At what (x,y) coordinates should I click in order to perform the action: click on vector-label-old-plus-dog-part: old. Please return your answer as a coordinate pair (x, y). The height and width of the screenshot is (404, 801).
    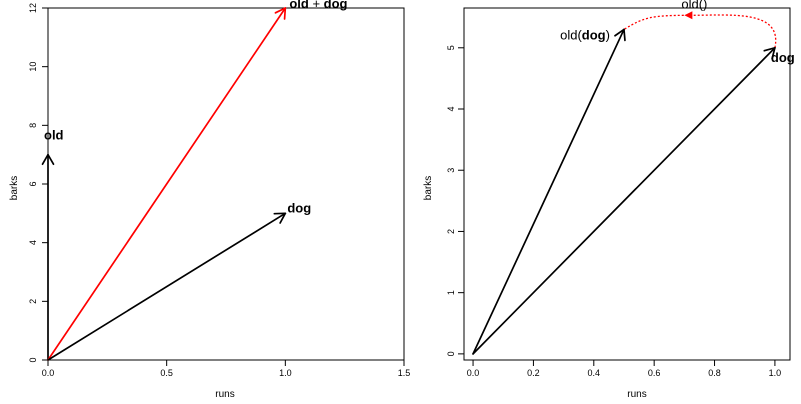
    Looking at the image, I should click on (299, 5).